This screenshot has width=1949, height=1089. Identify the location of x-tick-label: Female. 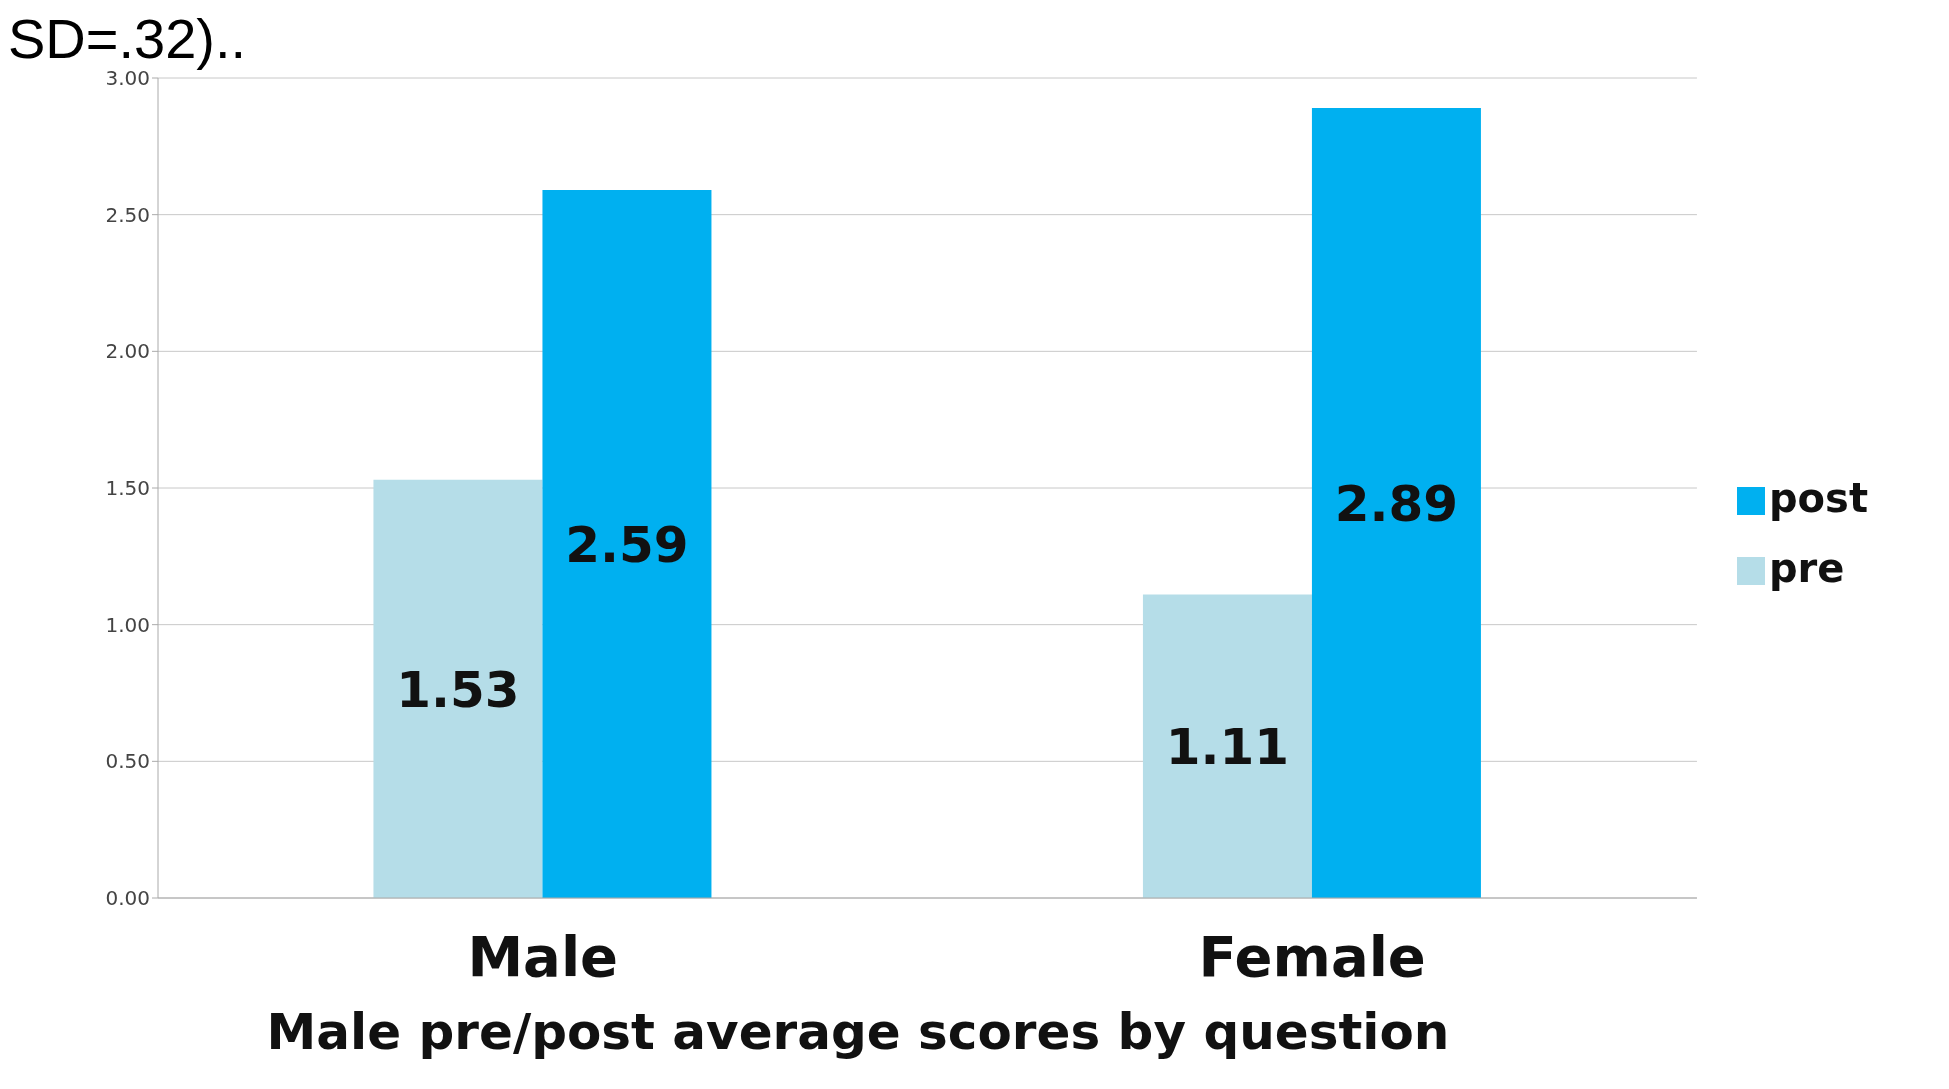
(1312, 956).